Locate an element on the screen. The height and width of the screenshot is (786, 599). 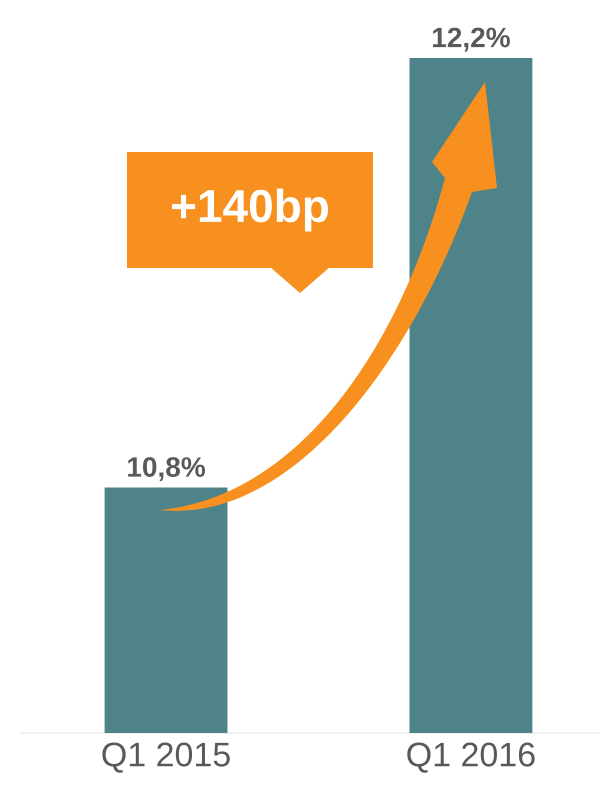
annotation: +140bp is located at coordinates (250, 210).